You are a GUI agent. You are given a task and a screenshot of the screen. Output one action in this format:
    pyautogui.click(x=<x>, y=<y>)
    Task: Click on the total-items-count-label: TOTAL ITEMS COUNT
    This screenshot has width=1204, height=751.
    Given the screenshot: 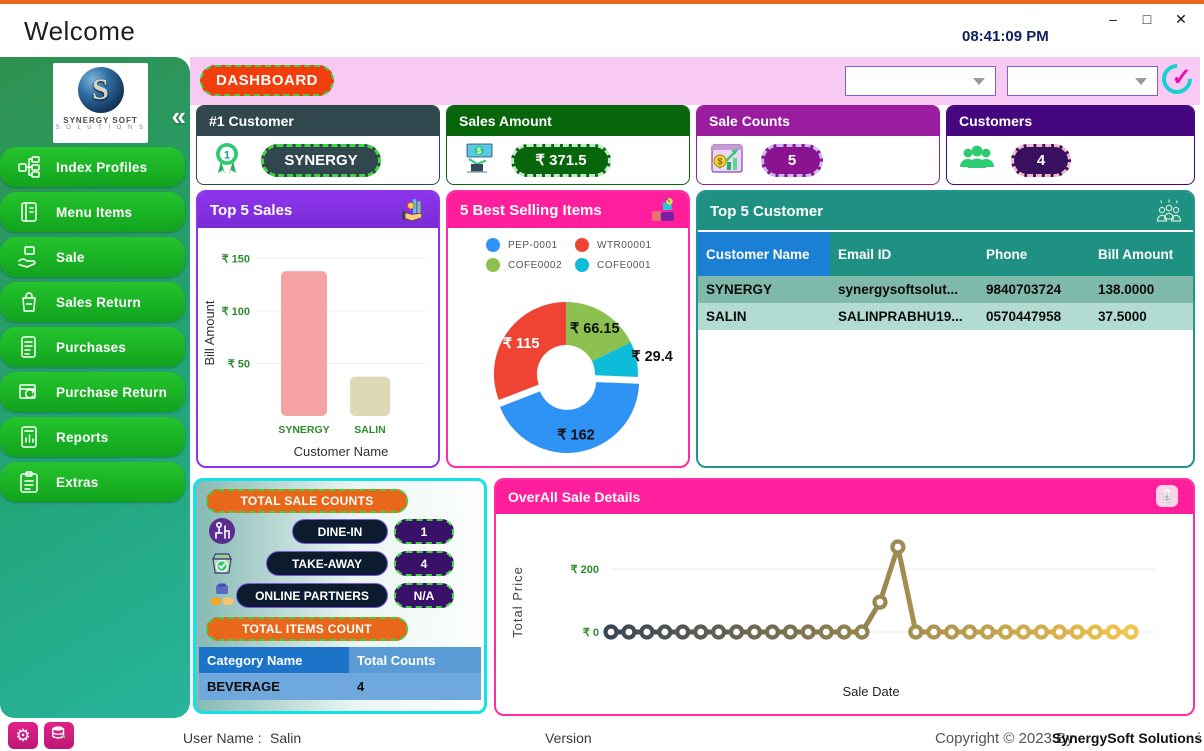 What is the action you would take?
    pyautogui.click(x=307, y=629)
    